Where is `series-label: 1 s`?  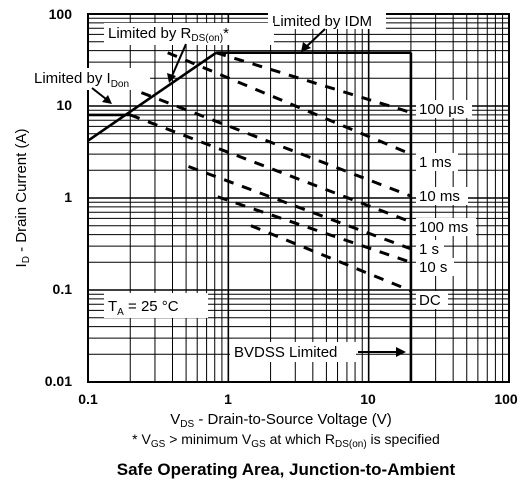
series-label: 1 s is located at coordinates (429, 249).